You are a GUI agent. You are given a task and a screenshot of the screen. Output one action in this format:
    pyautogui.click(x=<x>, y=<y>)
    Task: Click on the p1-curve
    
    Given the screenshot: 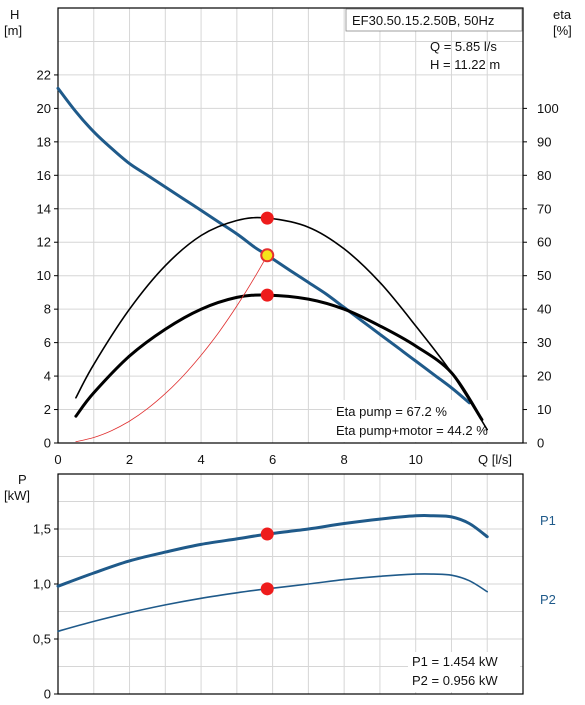 What is the action you would take?
    pyautogui.click(x=272, y=551)
    